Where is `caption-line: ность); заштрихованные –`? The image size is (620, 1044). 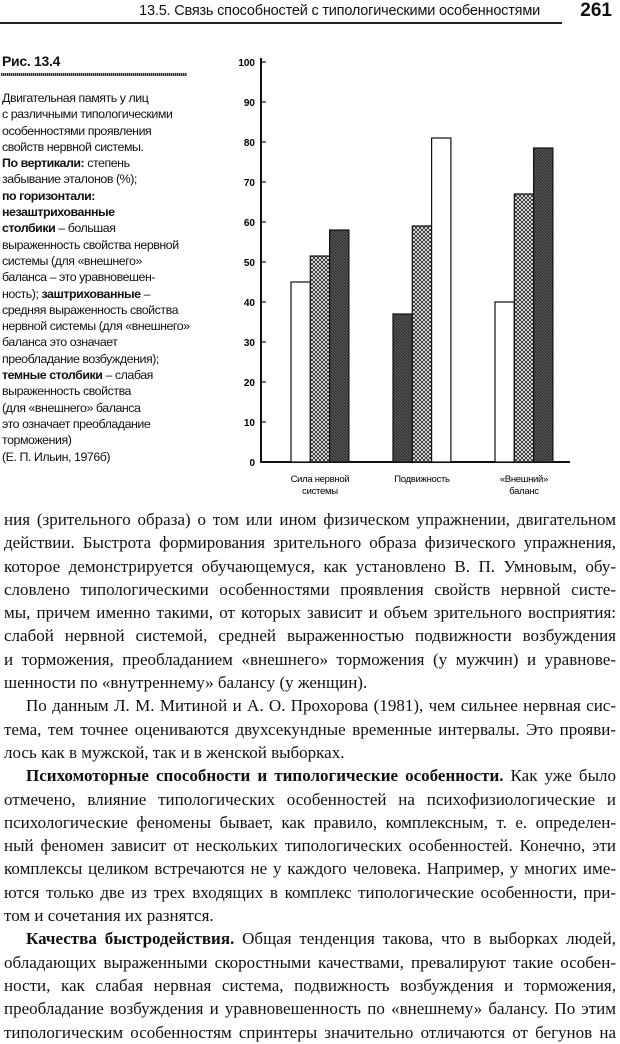
caption-line: ность); заштрихованные – is located at coordinates (102, 294).